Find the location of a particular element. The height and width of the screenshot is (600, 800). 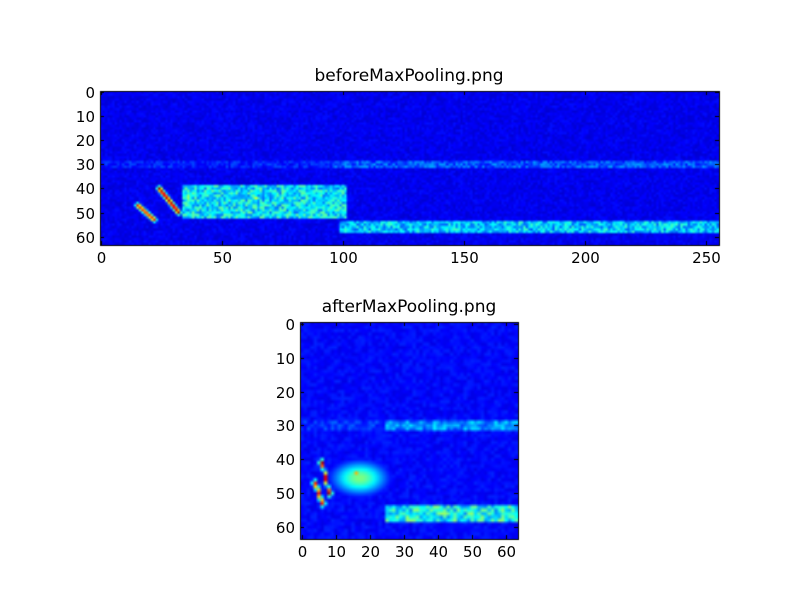

x-tick-label: 100 is located at coordinates (343, 258).